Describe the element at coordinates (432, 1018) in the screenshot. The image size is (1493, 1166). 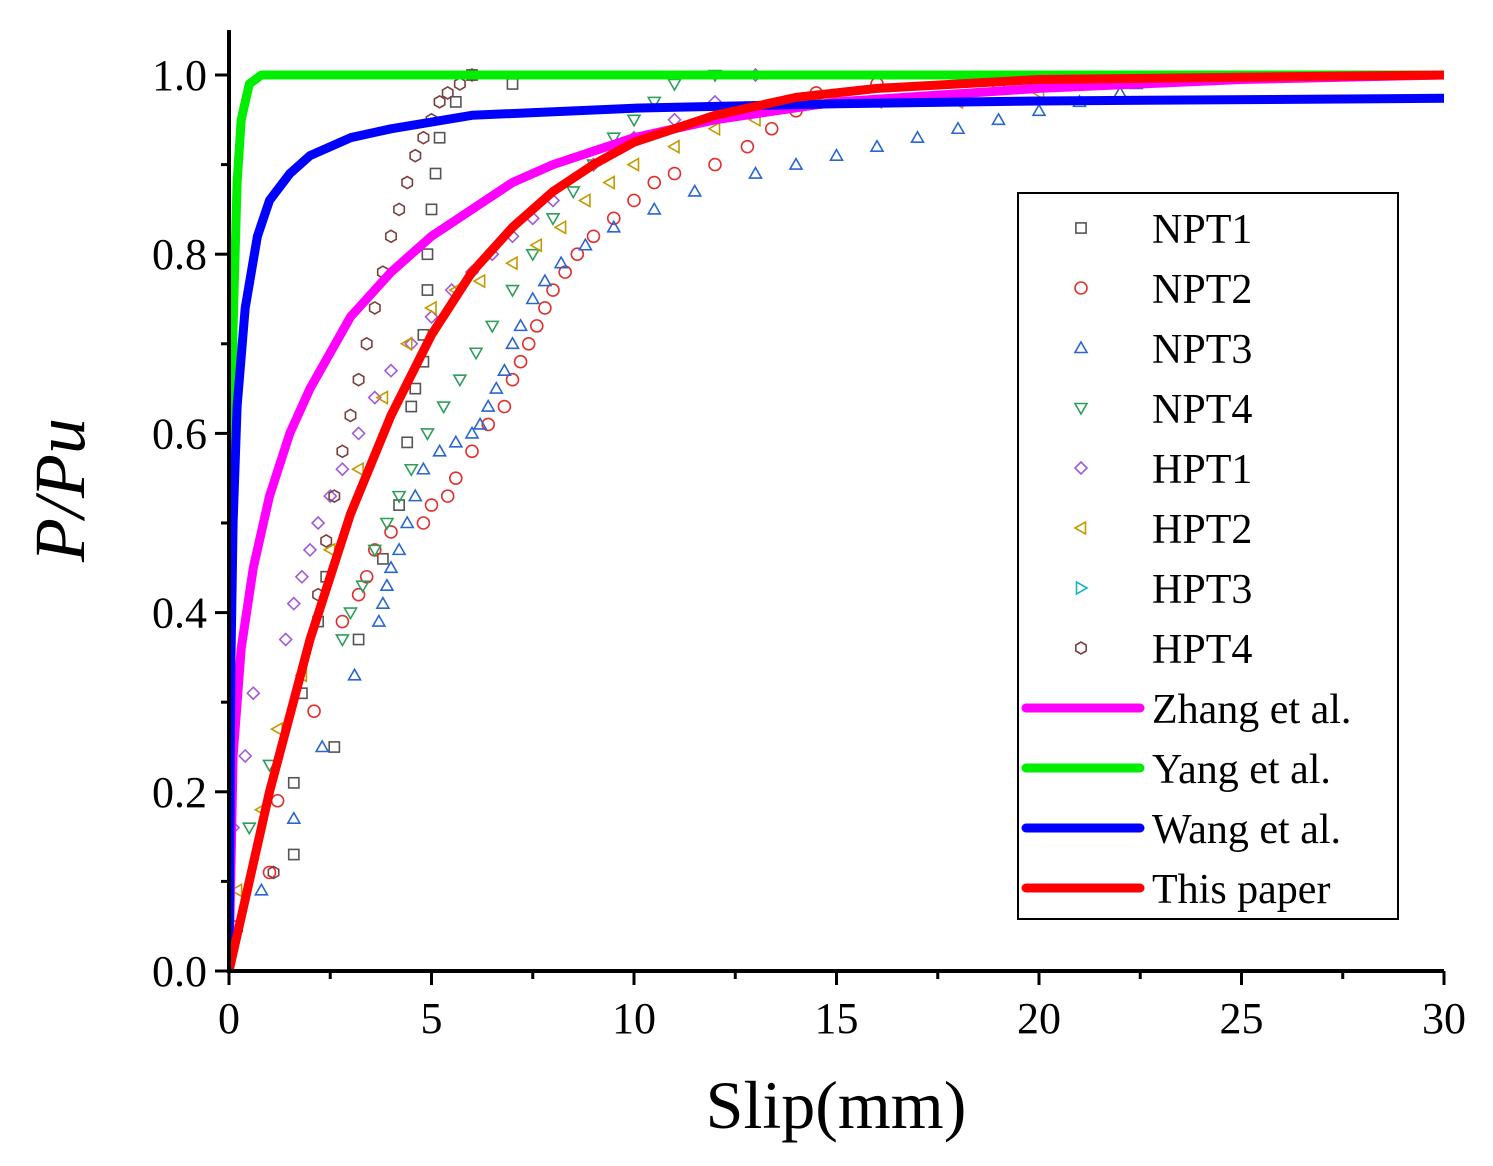
I see `x-tick-label: 5` at that location.